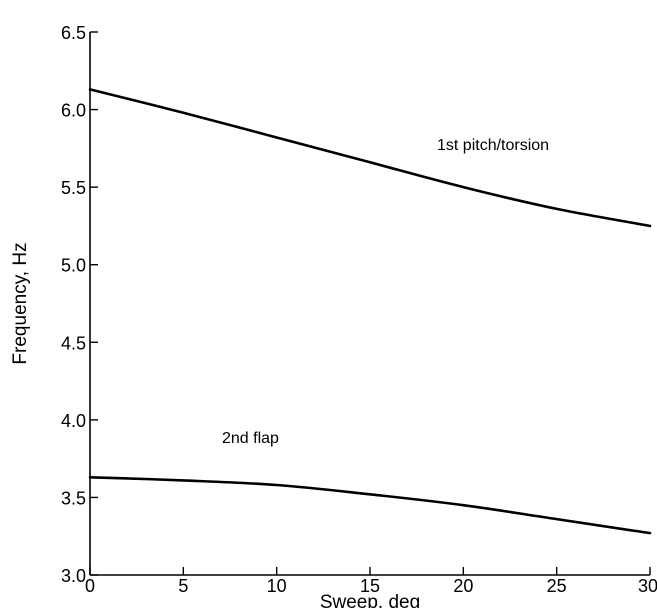 The image size is (657, 608). What do you see at coordinates (370, 505) in the screenshot?
I see `series-line-flap` at bounding box center [370, 505].